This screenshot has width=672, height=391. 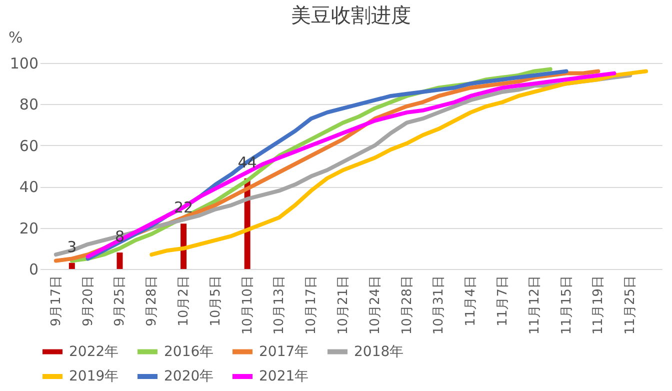 I want to click on x-tick-label: 10月2日, so click(x=184, y=301).